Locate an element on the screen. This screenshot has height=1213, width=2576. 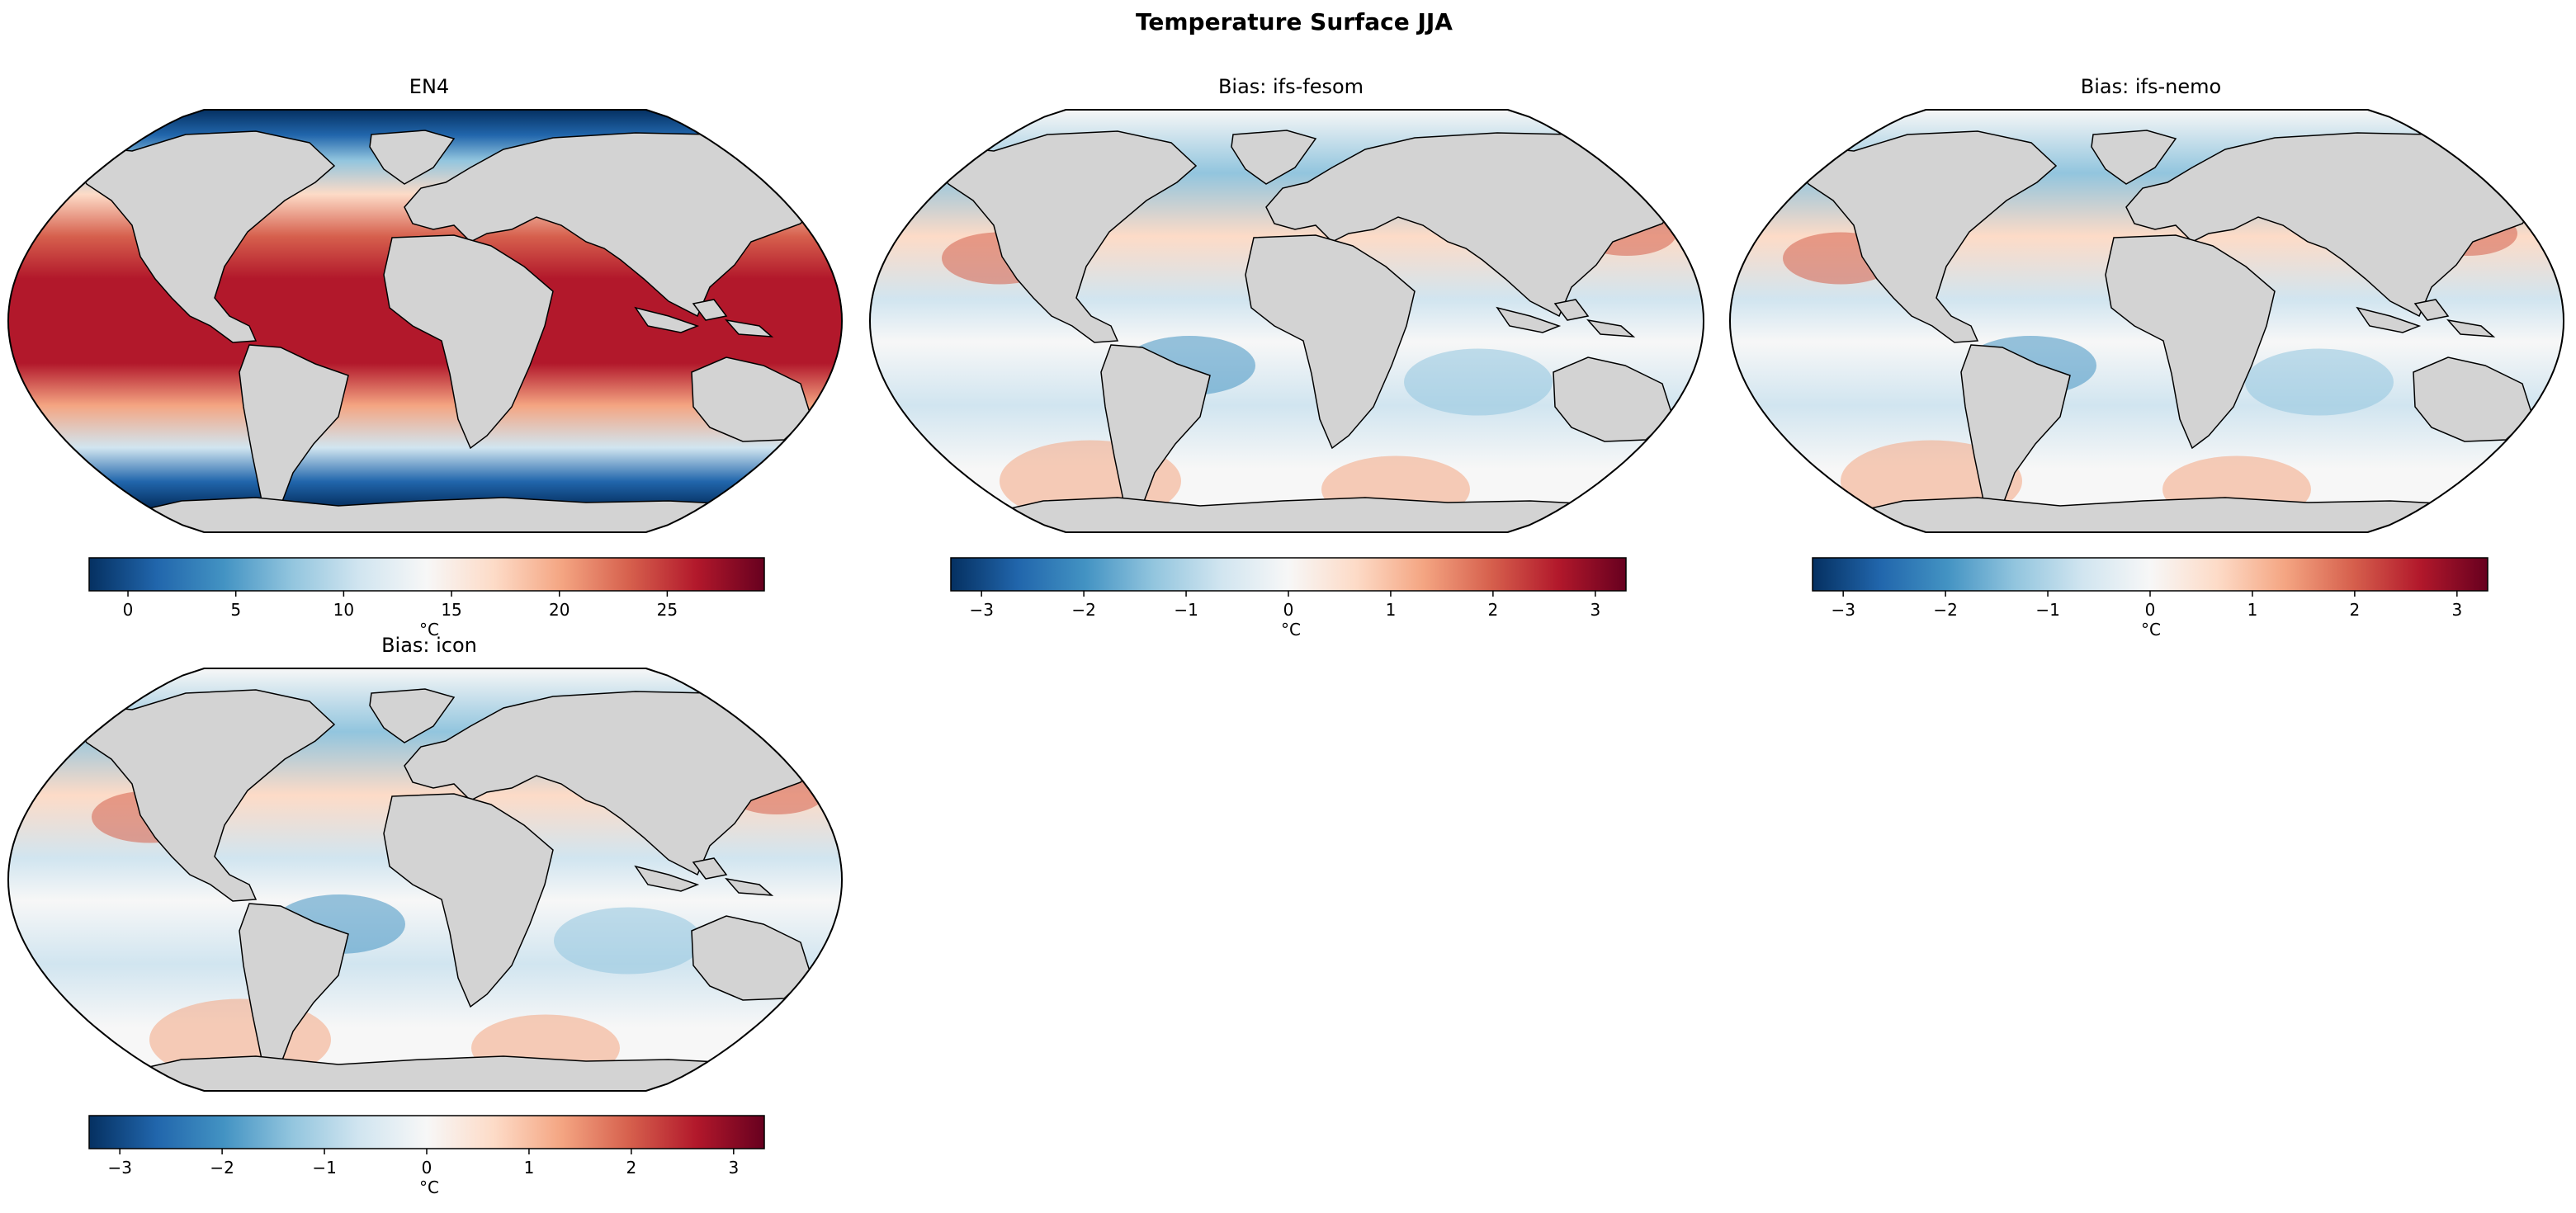
panel-title: Bias: ifs-fesom is located at coordinates (1291, 86).